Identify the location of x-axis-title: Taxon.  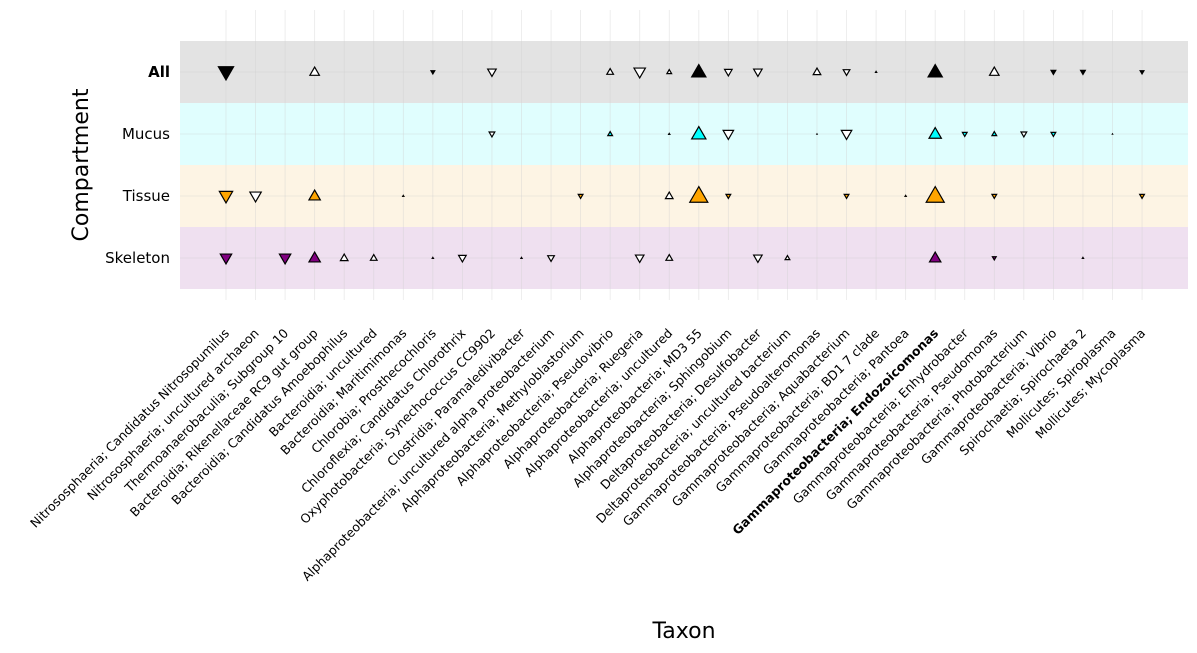
(683, 631).